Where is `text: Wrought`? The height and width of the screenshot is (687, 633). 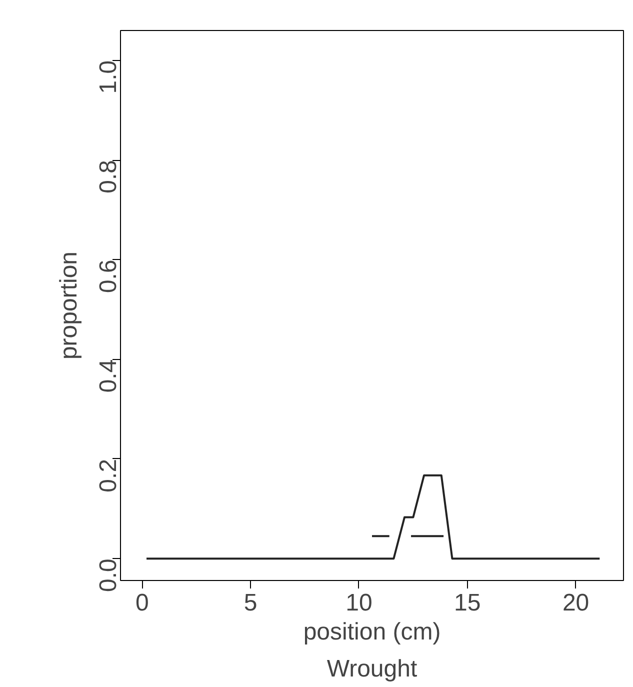 text: Wrought is located at coordinates (372, 669).